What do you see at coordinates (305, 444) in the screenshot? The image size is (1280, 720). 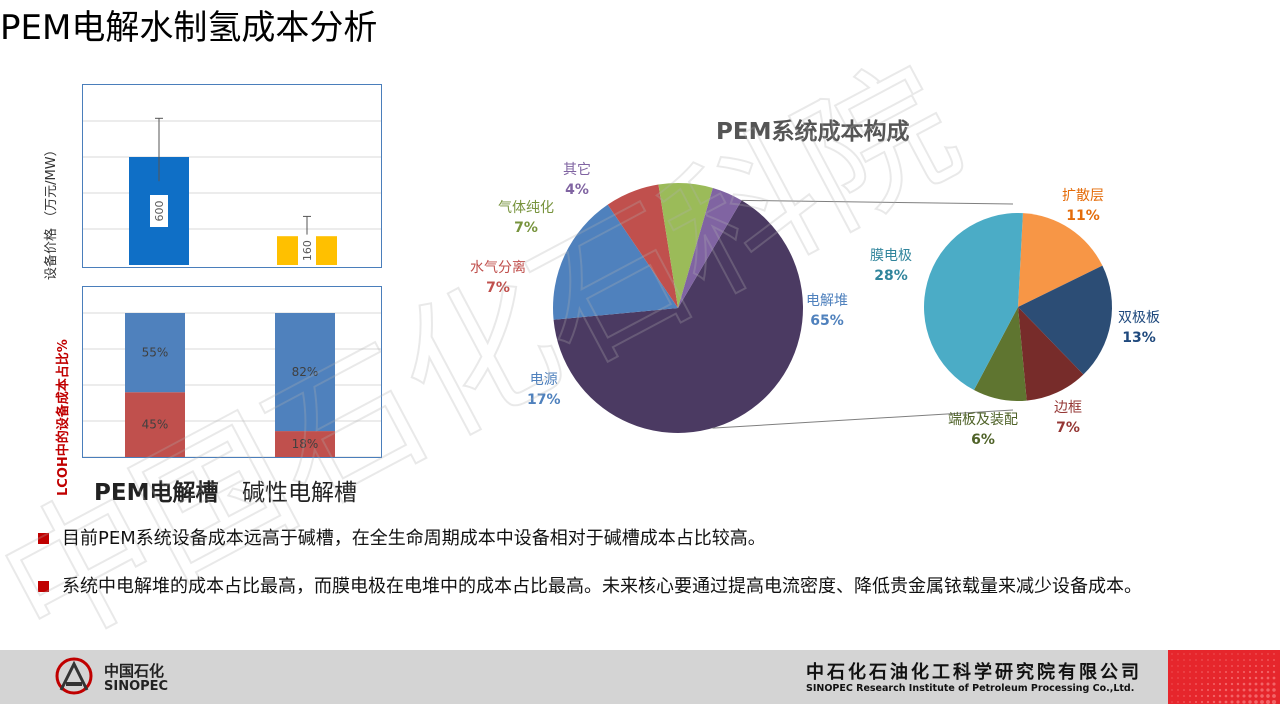 I see `stack-lower-label: 18%` at bounding box center [305, 444].